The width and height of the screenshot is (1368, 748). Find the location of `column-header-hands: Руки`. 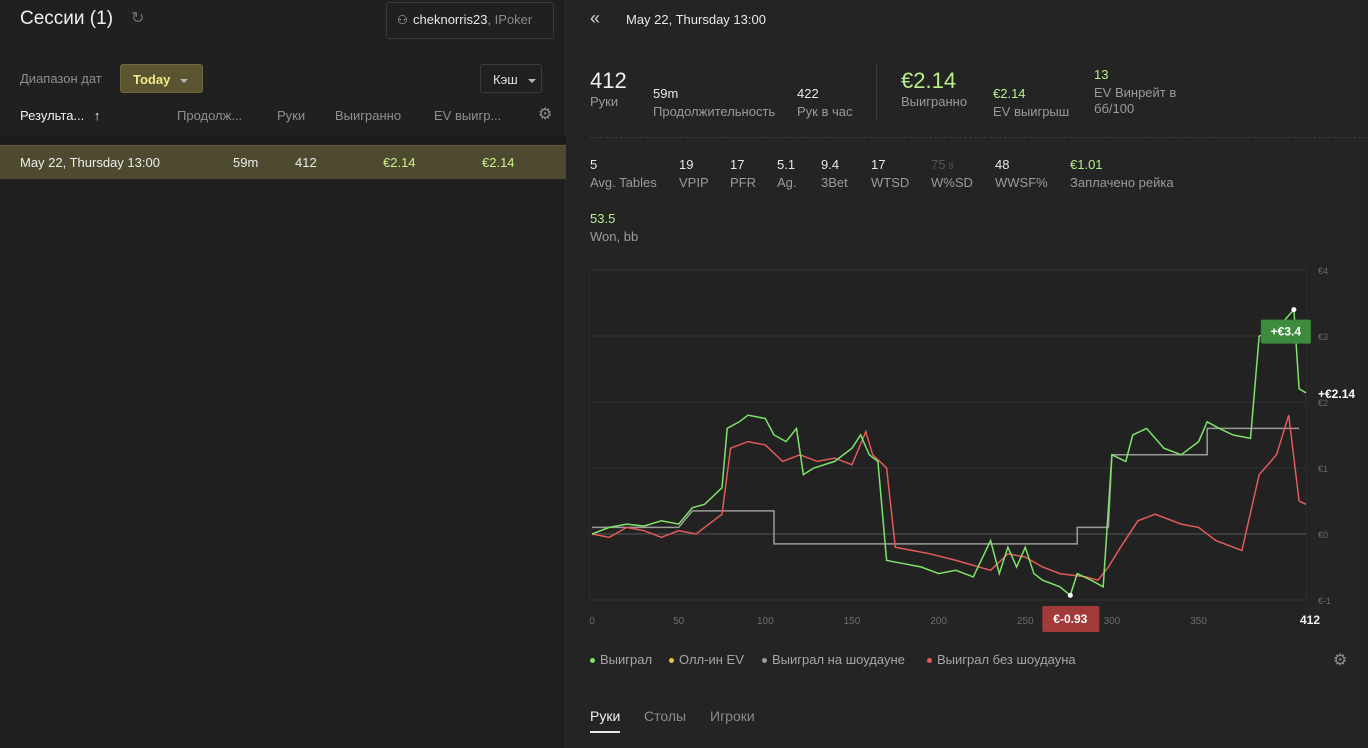

column-header-hands: Руки is located at coordinates (291, 115).